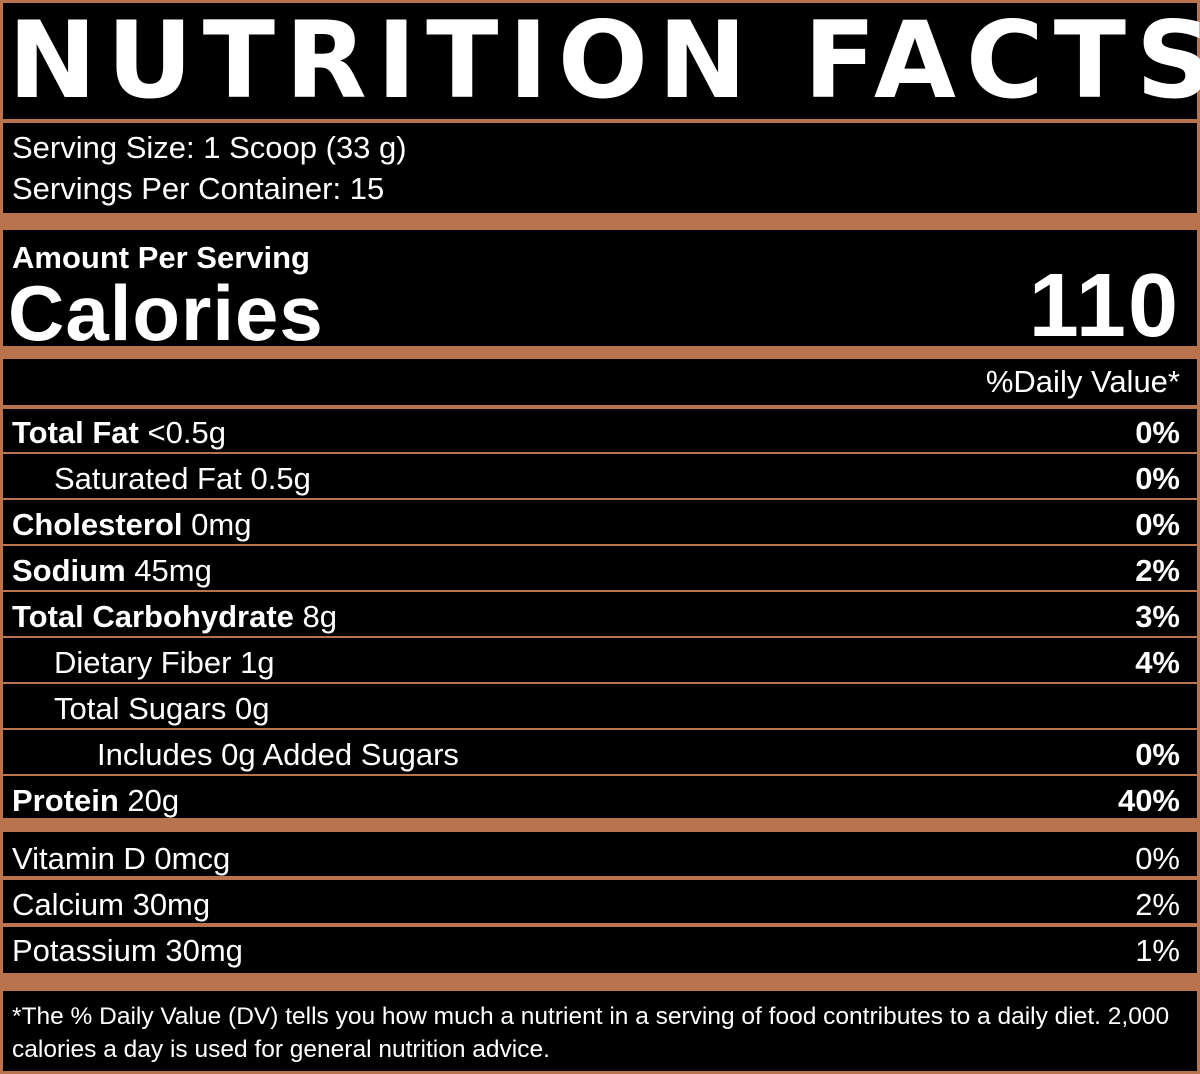 This screenshot has height=1074, width=1200. Describe the element at coordinates (600, 753) in the screenshot. I see `nutrient-row-added-sugars: Includes 0g Added Sugars 0%` at that location.